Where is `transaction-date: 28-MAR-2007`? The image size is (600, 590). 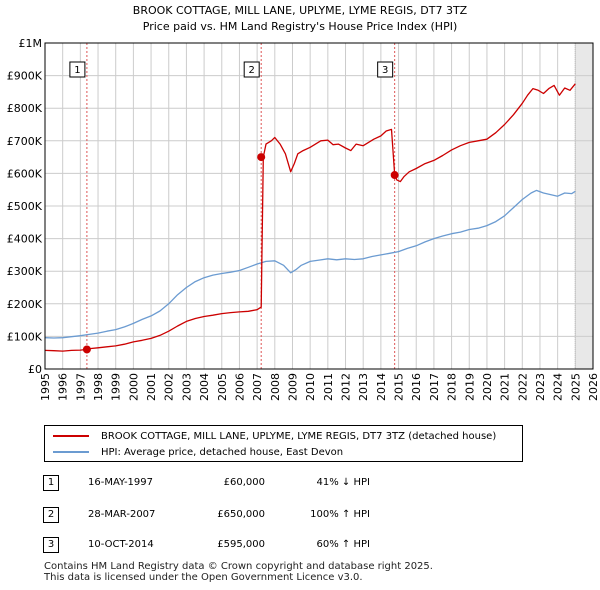 transaction-date: 28-MAR-2007 is located at coordinates (122, 514).